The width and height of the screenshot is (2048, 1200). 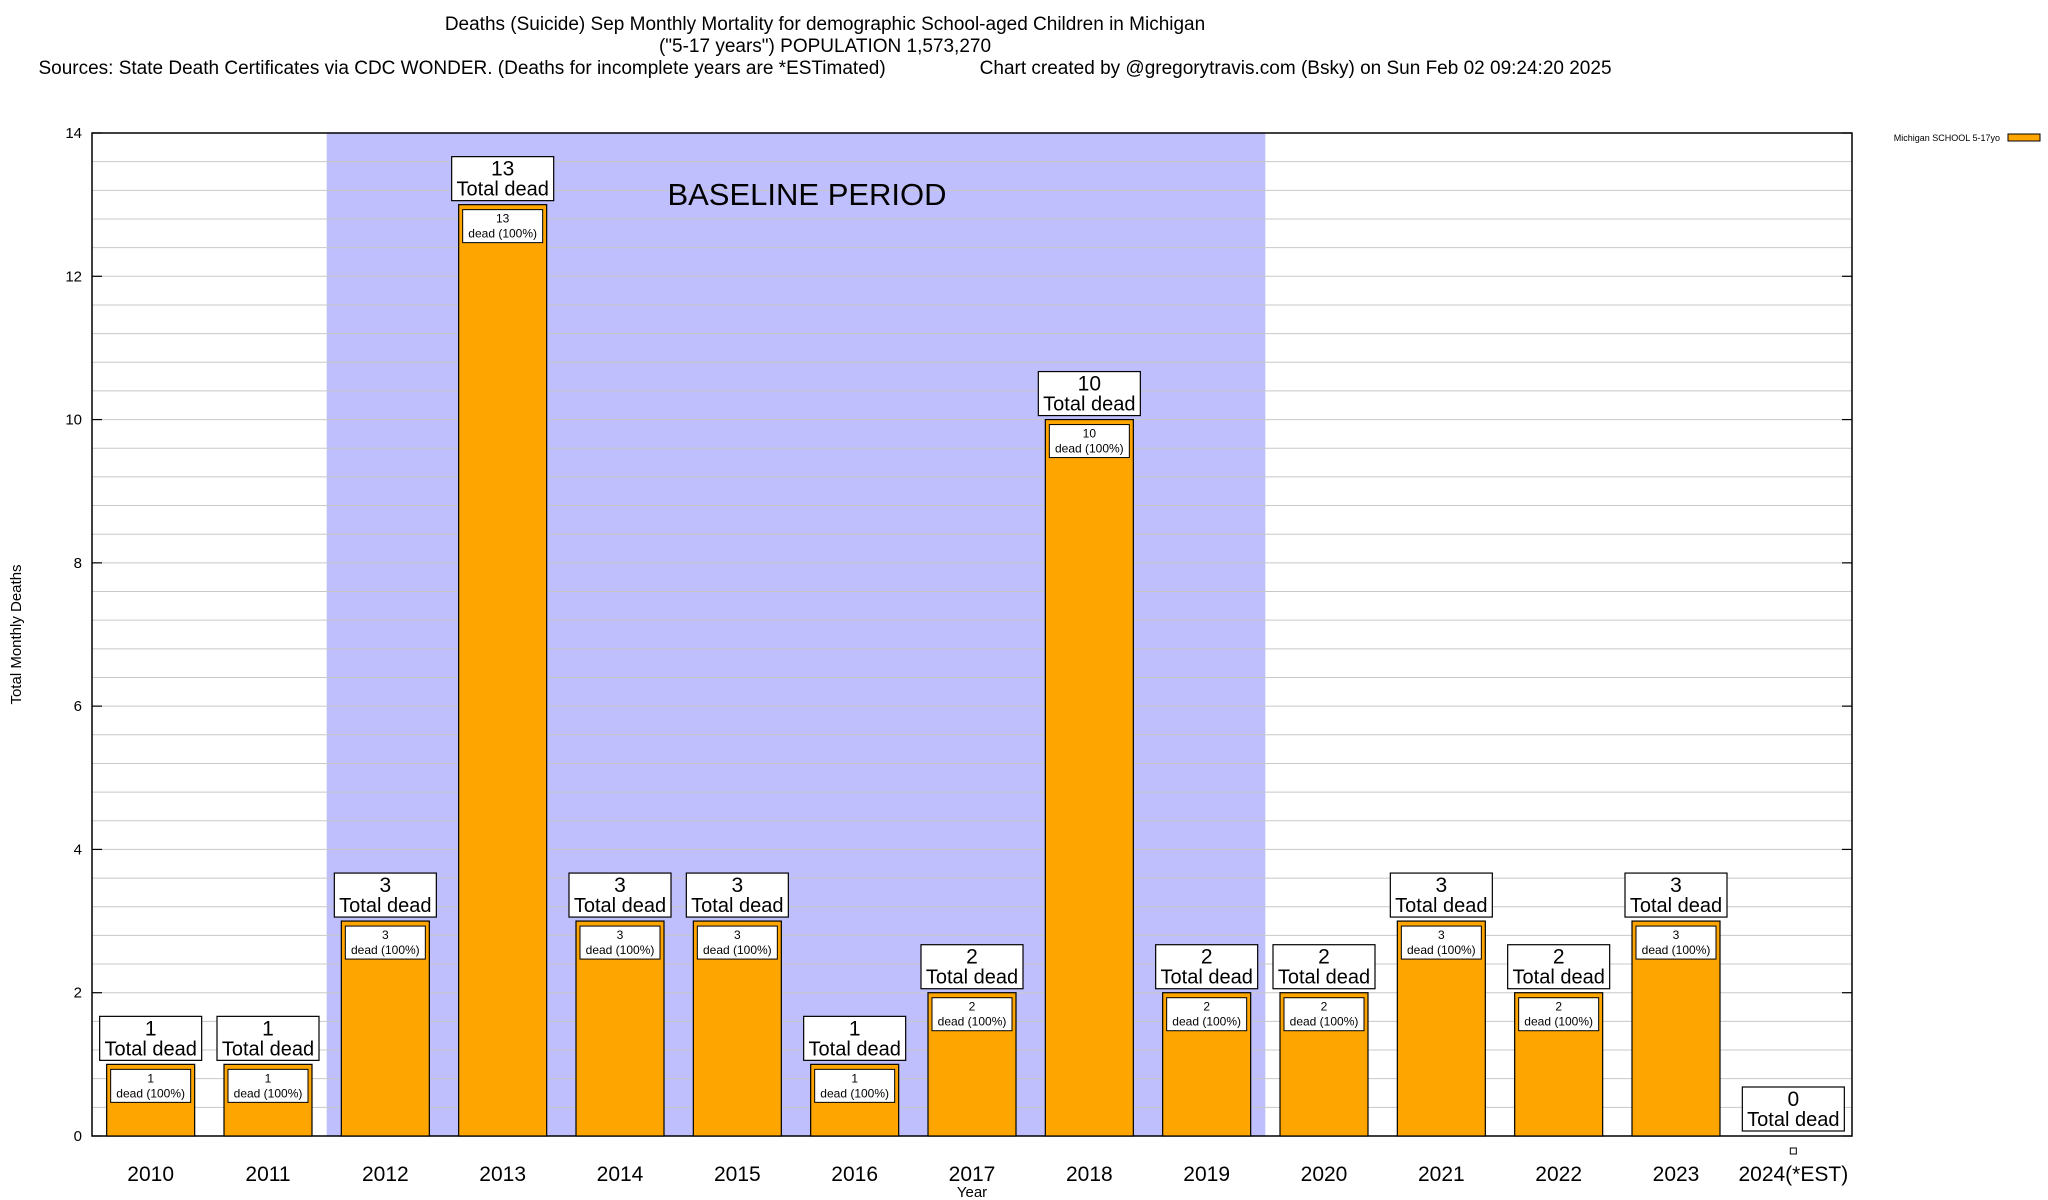 I want to click on baseline-period-label: BASELINE PERIOD, so click(x=806, y=194).